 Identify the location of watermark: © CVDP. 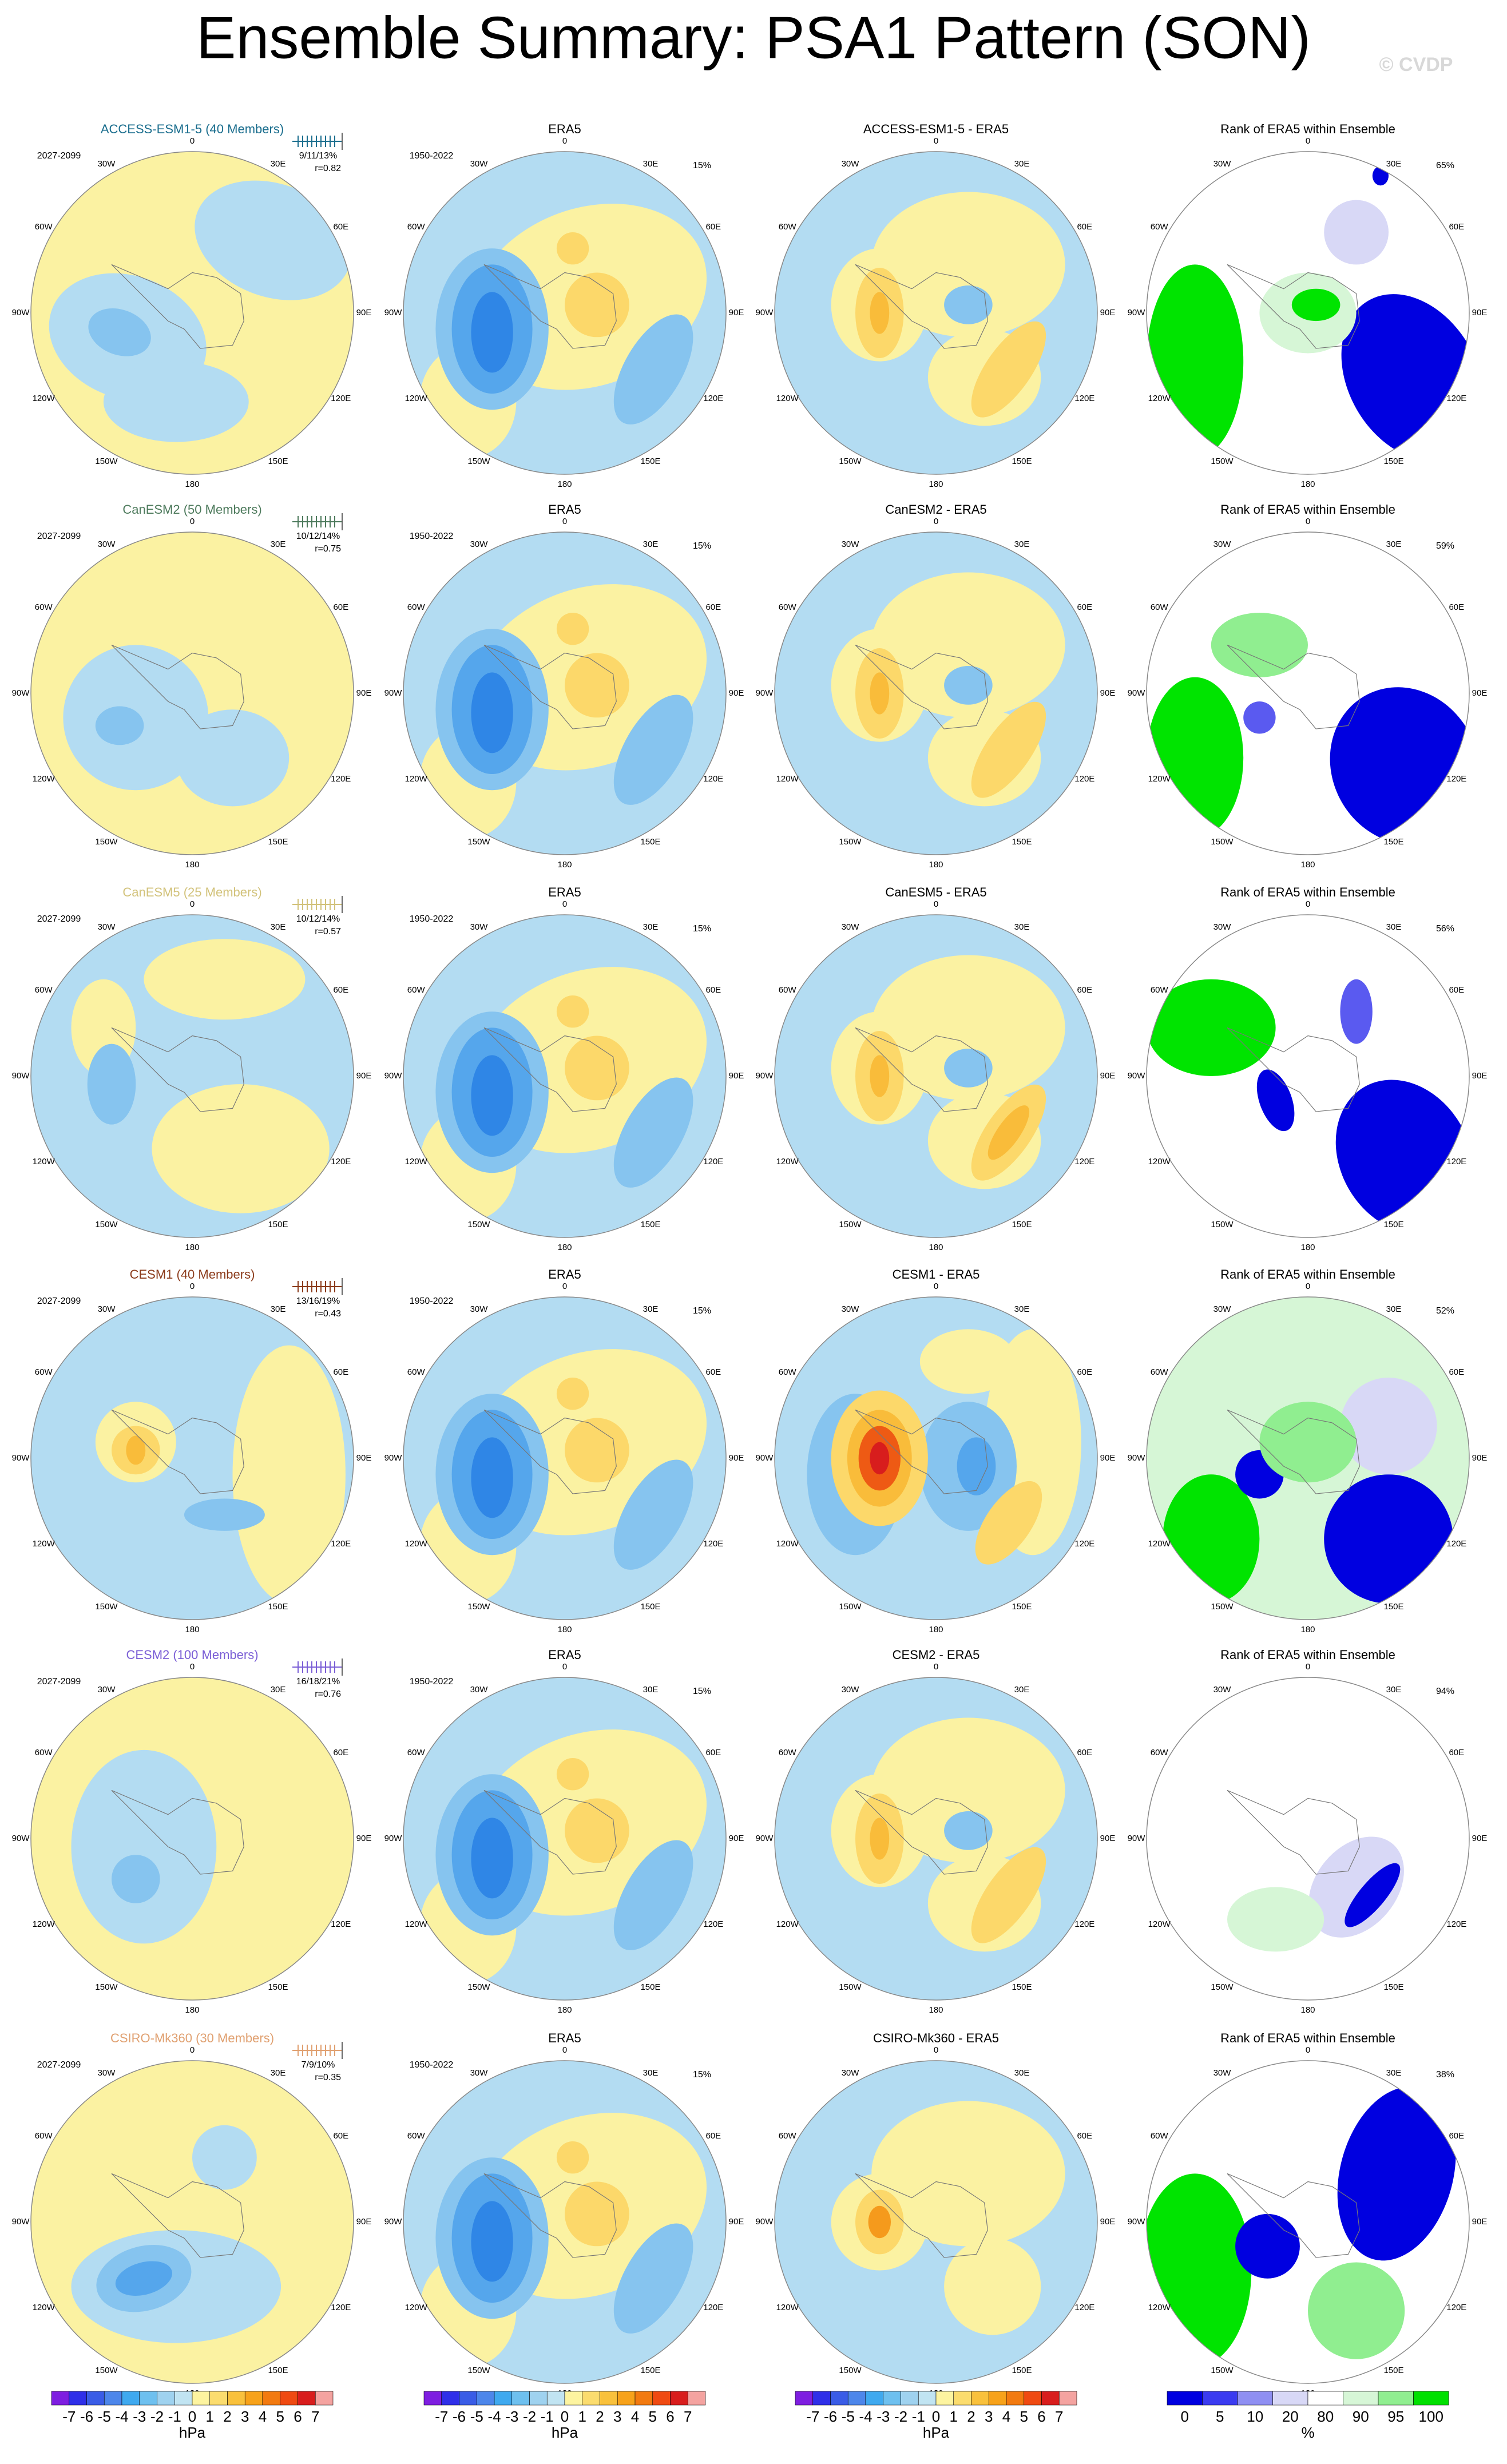
(1416, 65).